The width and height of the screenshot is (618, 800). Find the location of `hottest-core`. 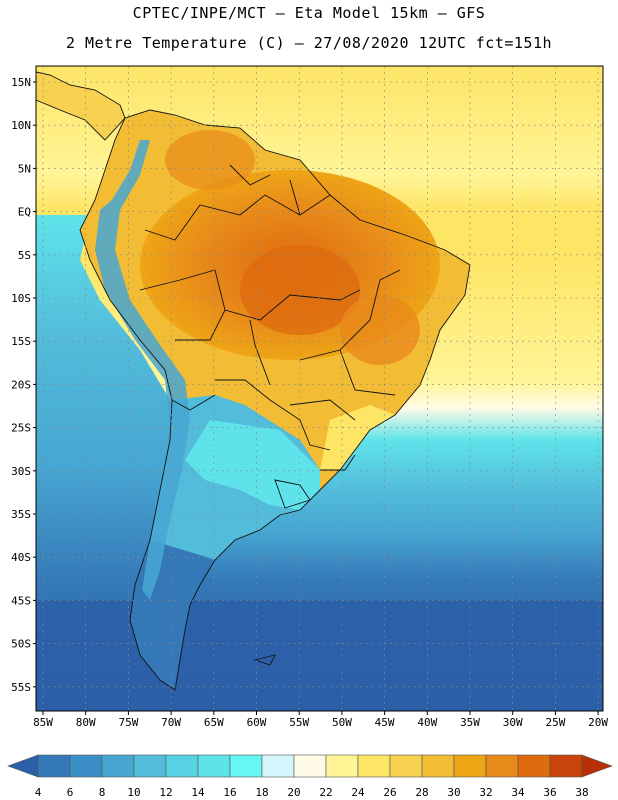

hottest-core is located at coordinates (300, 290).